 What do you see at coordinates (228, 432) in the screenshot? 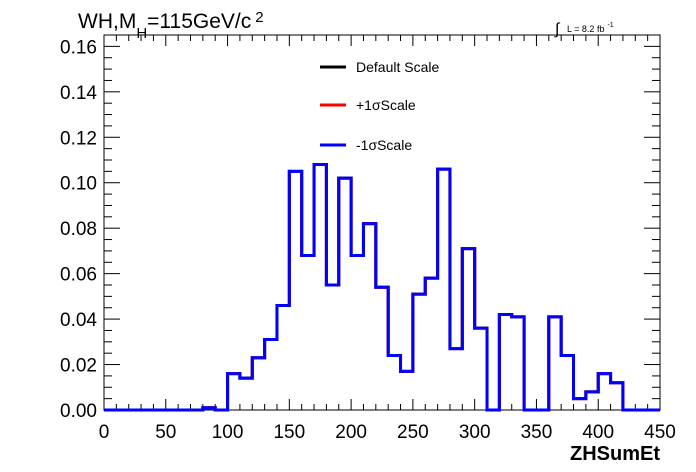
I see `x-tick-label: 100` at bounding box center [228, 432].